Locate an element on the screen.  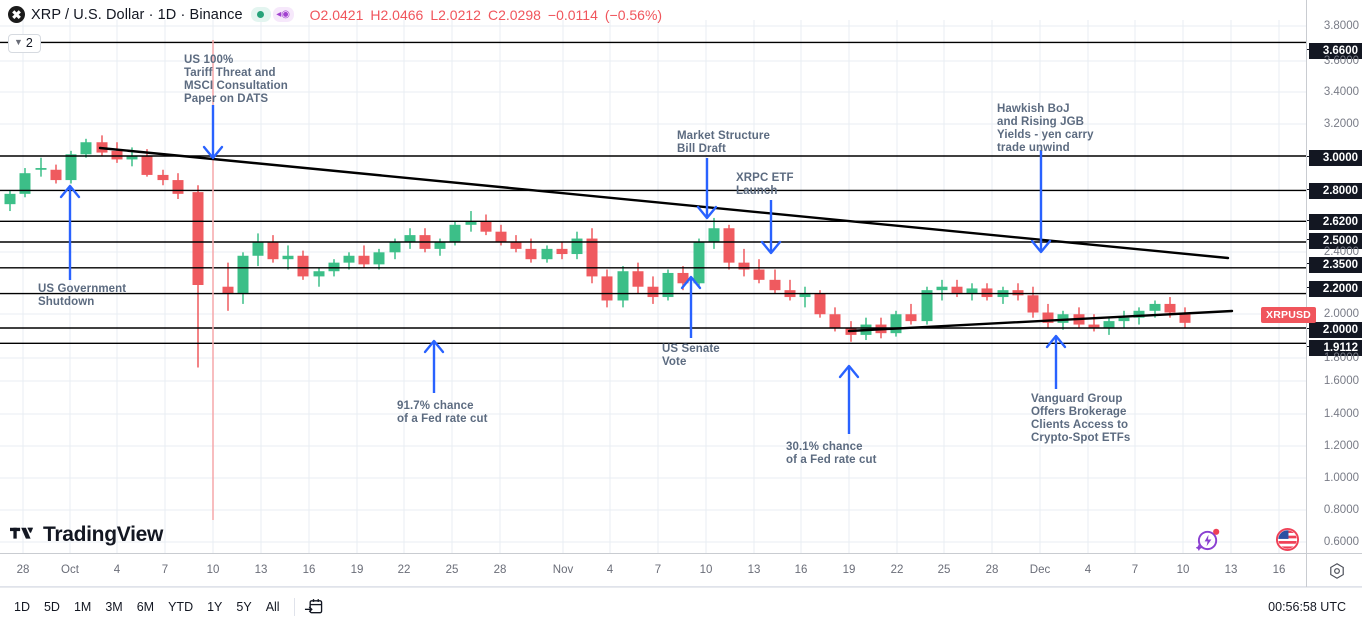
us-flag-icon is located at coordinates (1287, 539).